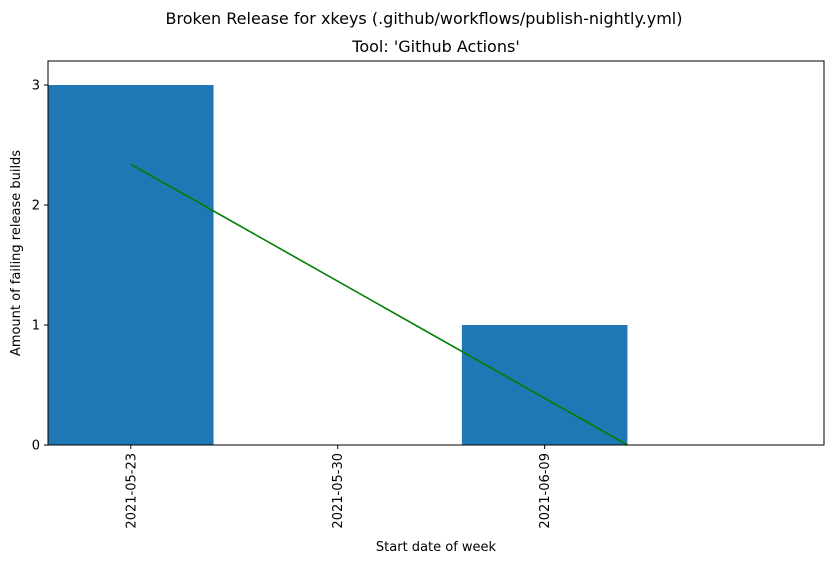 This screenshot has width=833, height=564. Describe the element at coordinates (36, 206) in the screenshot. I see `y-tick-label-2: 2` at that location.